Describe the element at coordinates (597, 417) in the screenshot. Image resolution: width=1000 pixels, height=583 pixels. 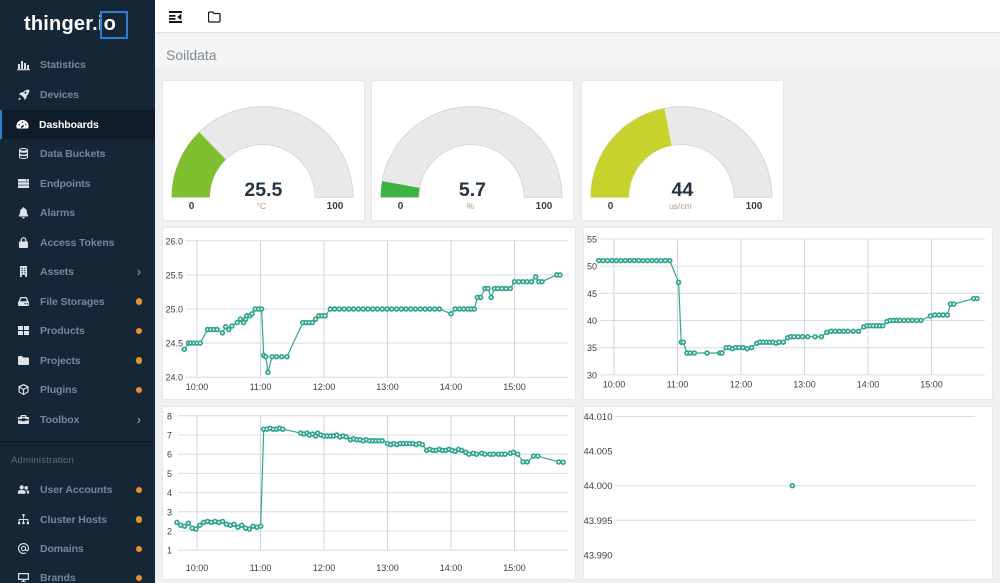
I see `svg-text: 44.010` at that location.